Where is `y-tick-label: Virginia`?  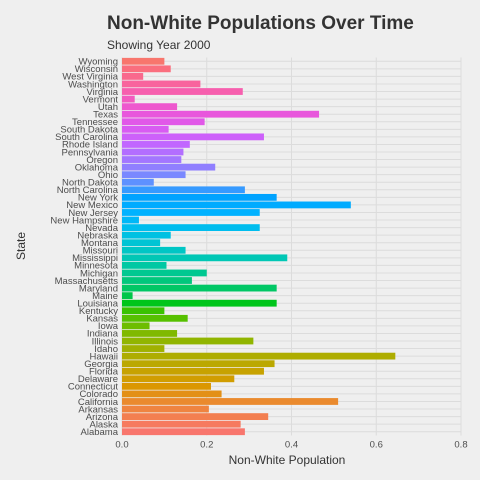 y-tick-label: Virginia is located at coordinates (102, 92).